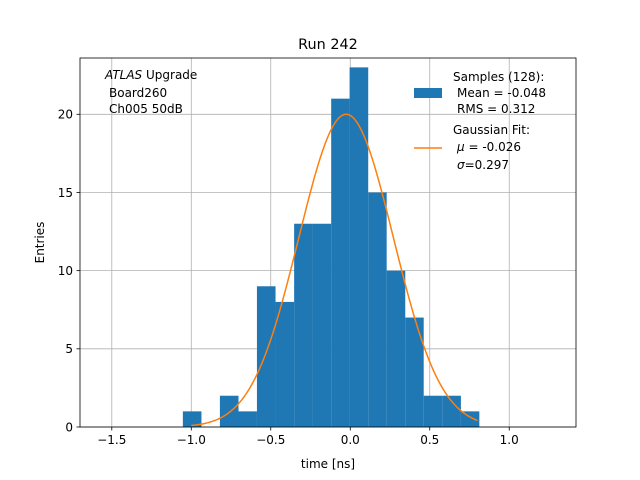  I want to click on legend-fit-line-2: μ = -0.026, so click(488, 147).